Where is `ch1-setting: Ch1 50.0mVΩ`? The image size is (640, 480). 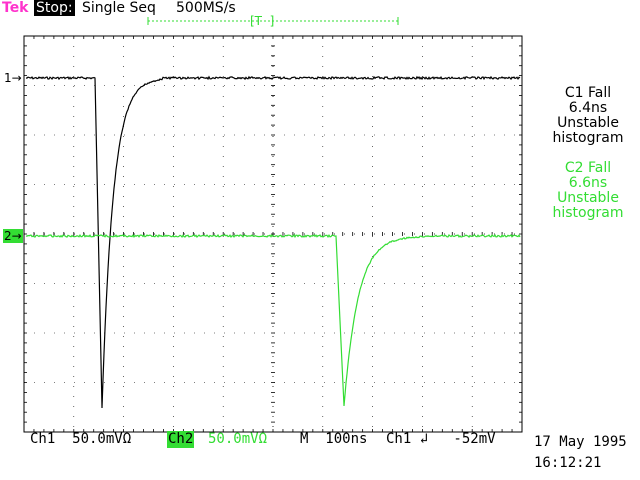 ch1-setting: Ch1 50.0mVΩ is located at coordinates (81, 439).